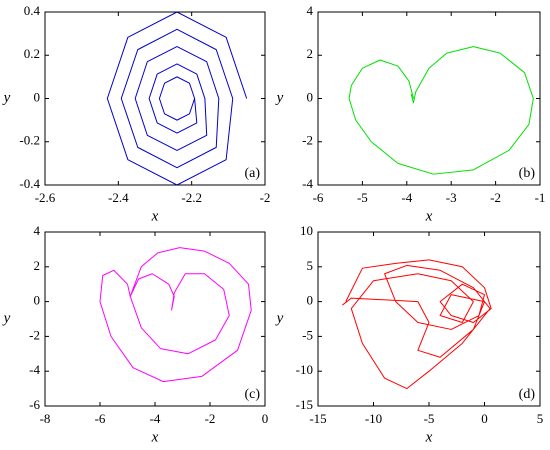  What do you see at coordinates (310, 265) in the screenshot?
I see `y-tick-label: 5` at bounding box center [310, 265].